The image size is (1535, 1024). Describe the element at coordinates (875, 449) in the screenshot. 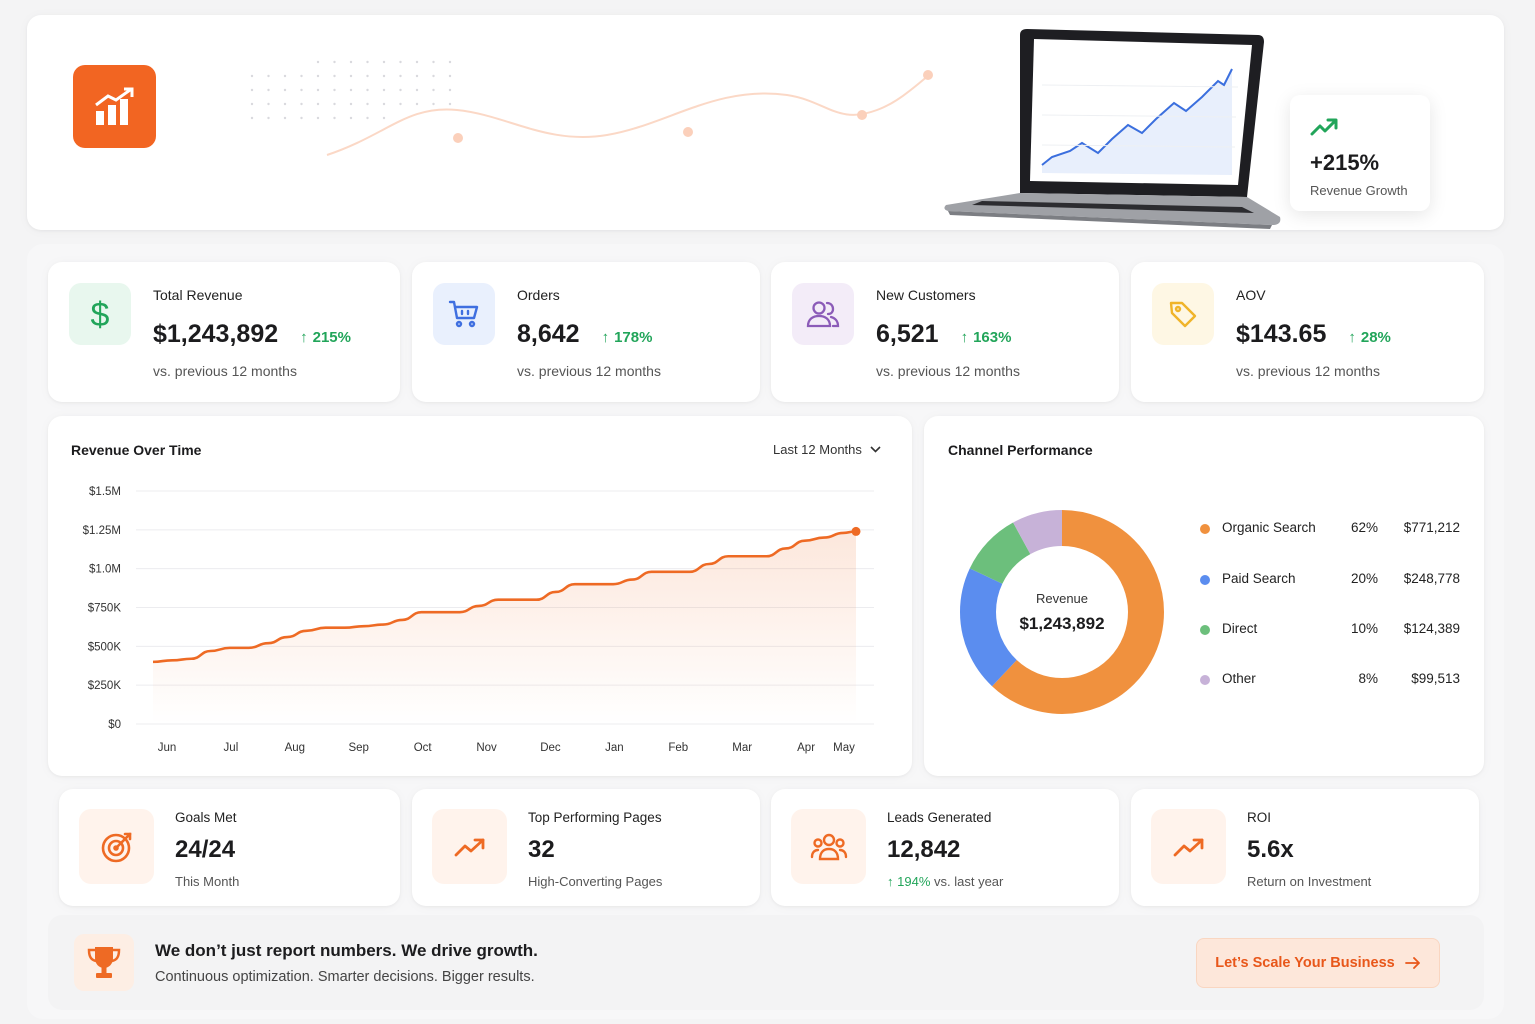

I see `chevron-down-icon` at that location.